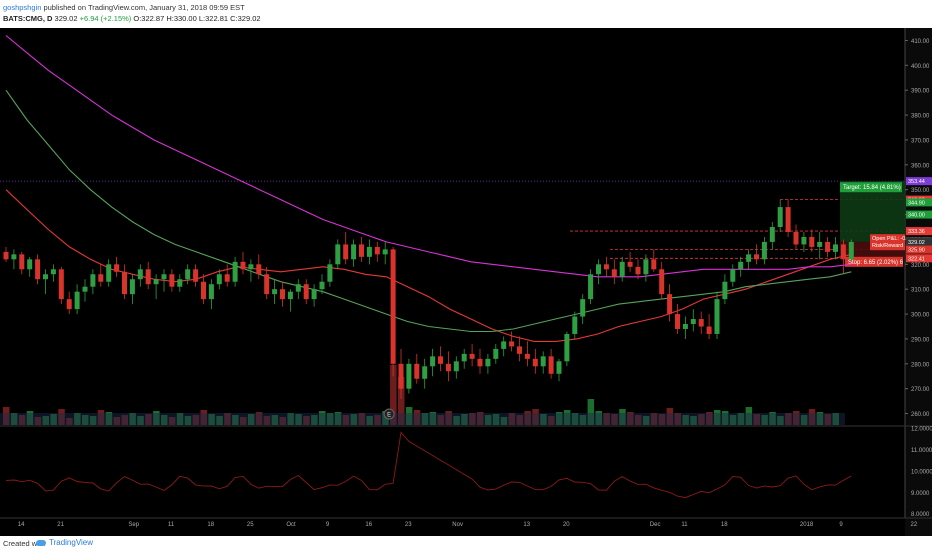 This screenshot has height=550, width=932. Describe the element at coordinates (920, 141) in the screenshot. I see `y-tick-label: 370.00` at that location.